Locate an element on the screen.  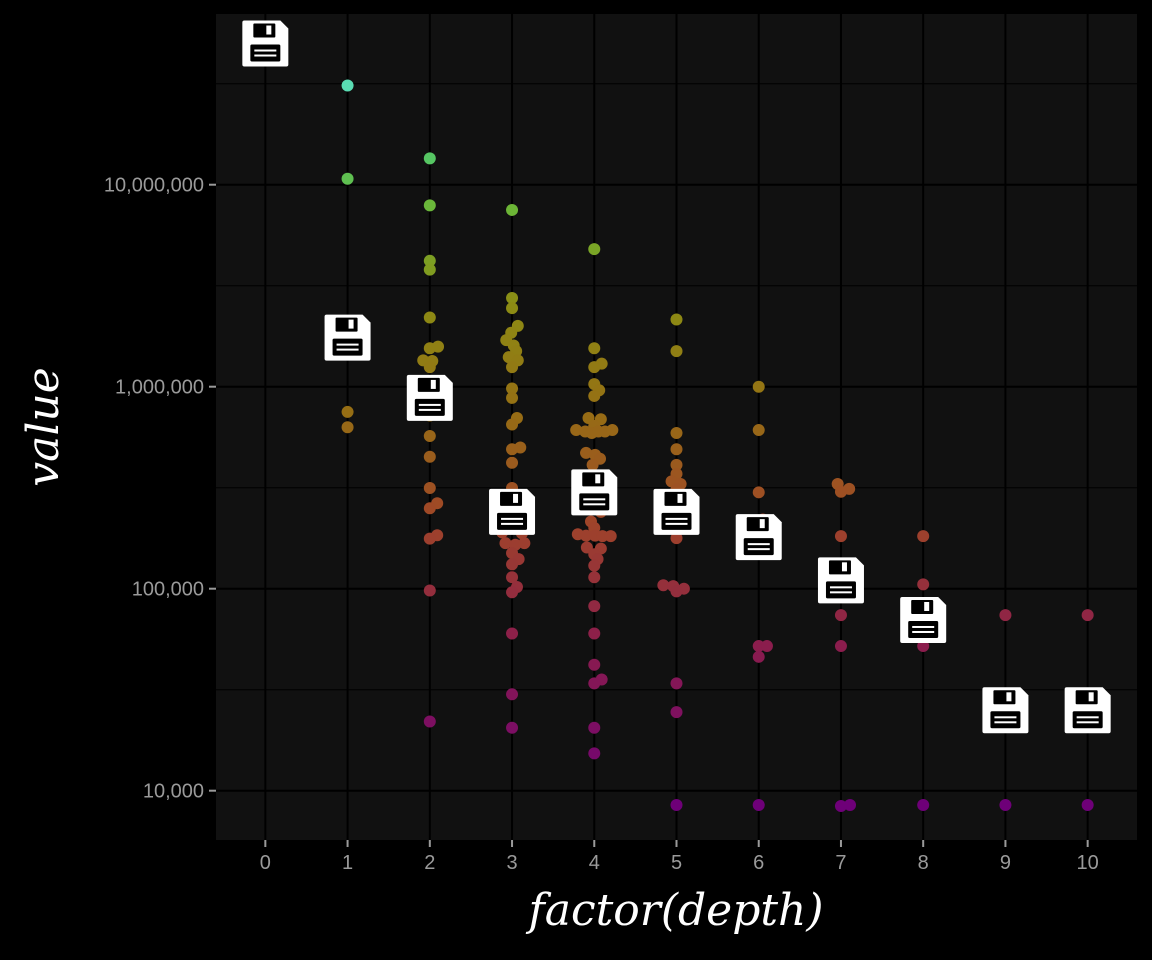
x-tick-label: 6 is located at coordinates (758, 863).